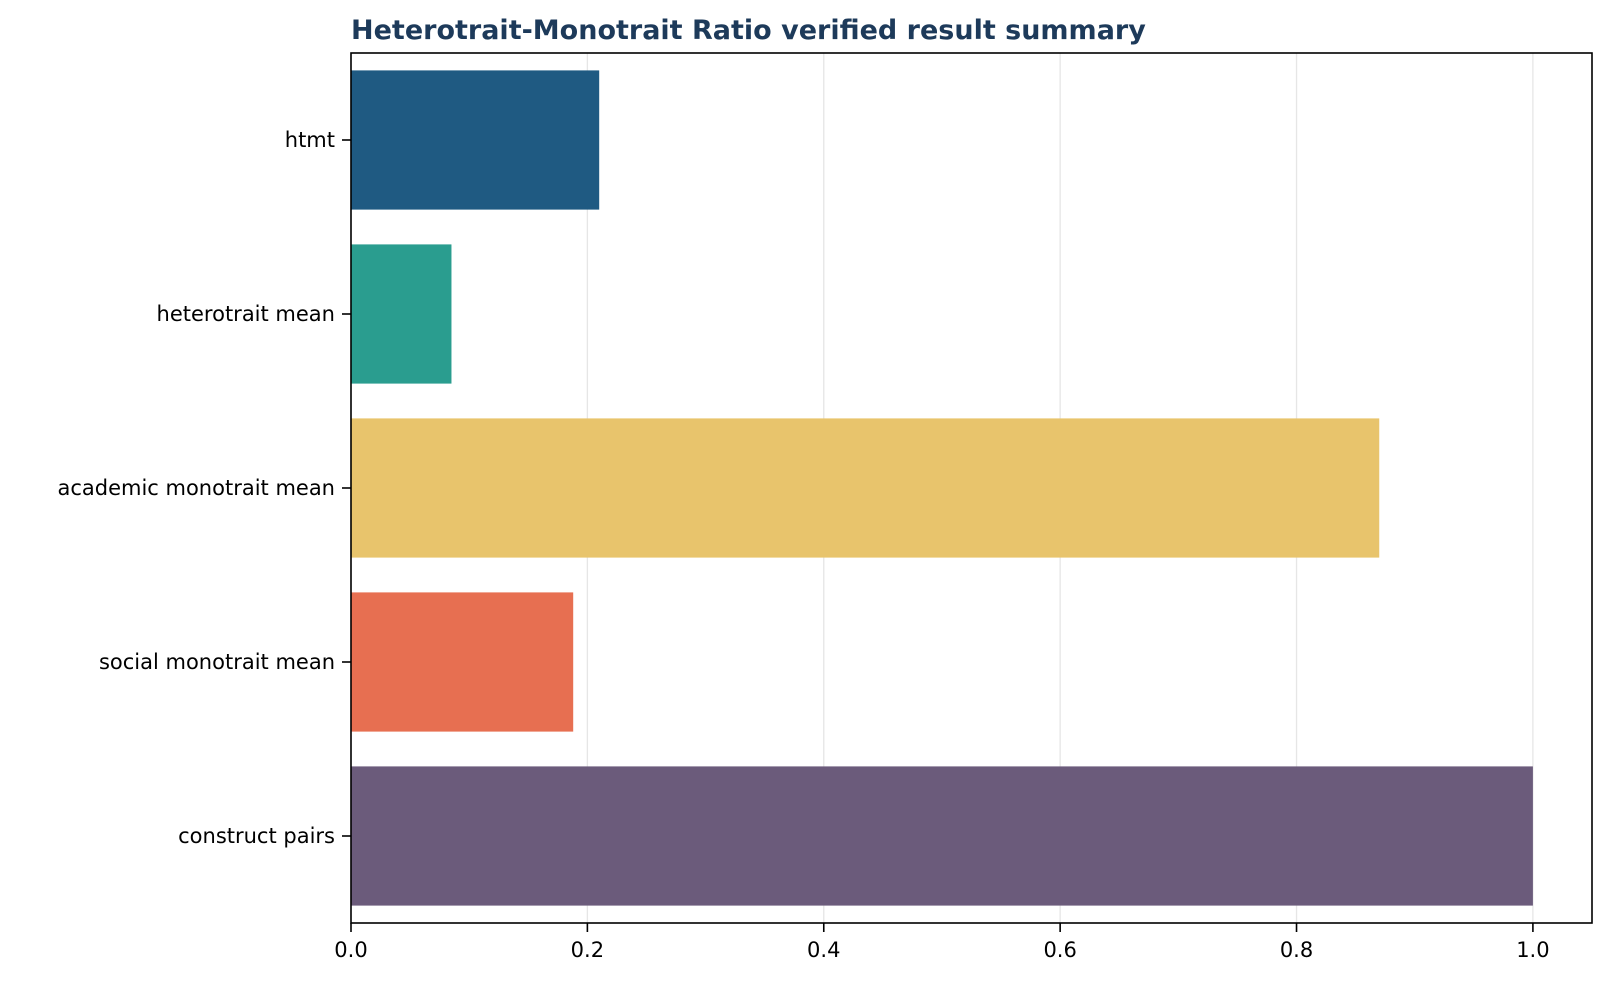  What do you see at coordinates (401, 314) in the screenshot?
I see `bar-heterotrait-mean` at bounding box center [401, 314].